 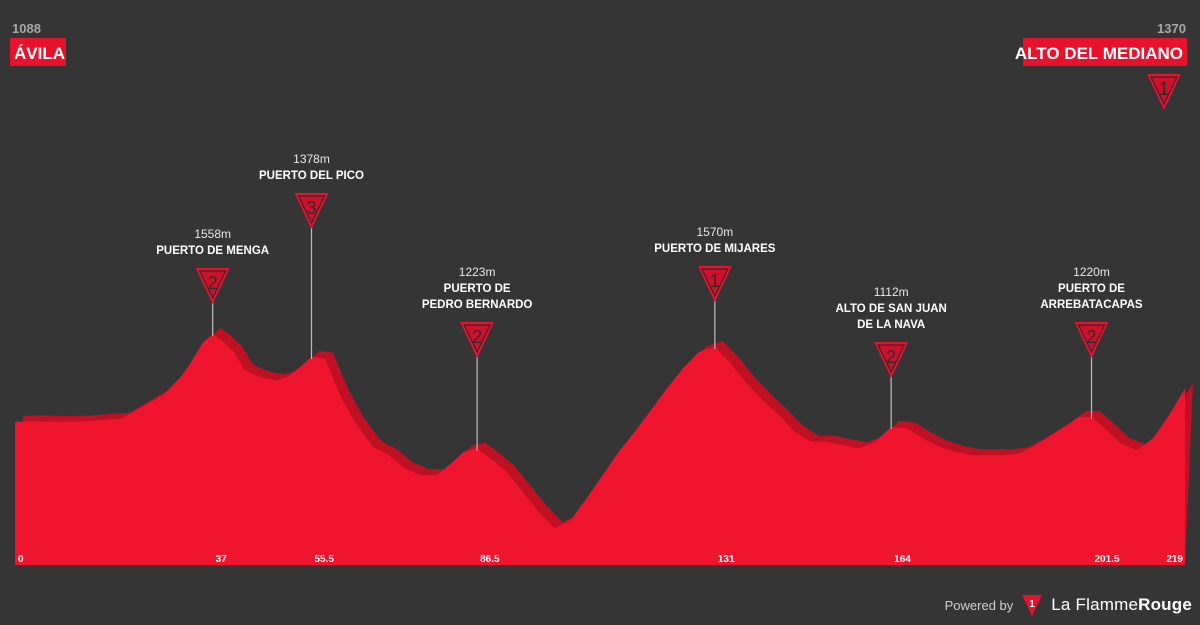 I want to click on climb-altitude: 1570m, so click(x=715, y=232).